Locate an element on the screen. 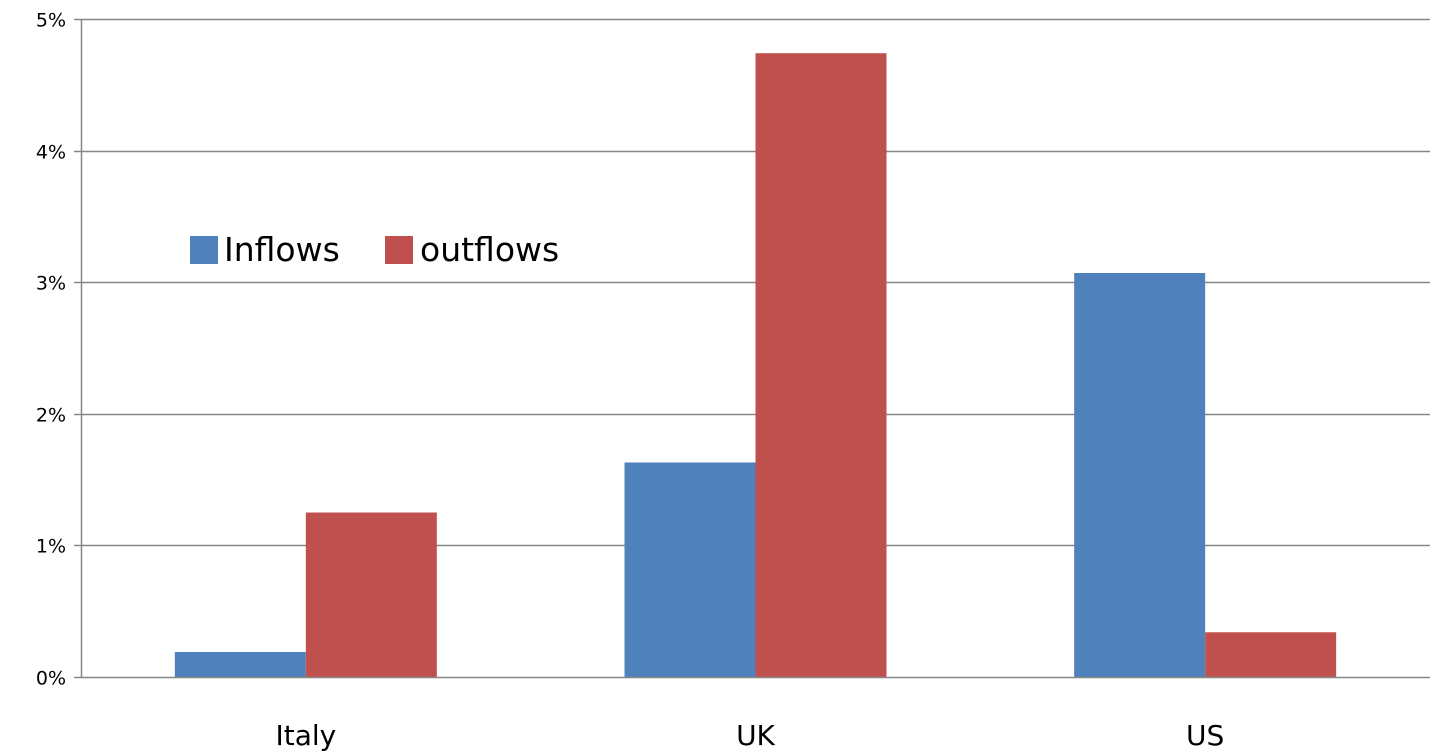  bar-outflows-us is located at coordinates (1271, 654).